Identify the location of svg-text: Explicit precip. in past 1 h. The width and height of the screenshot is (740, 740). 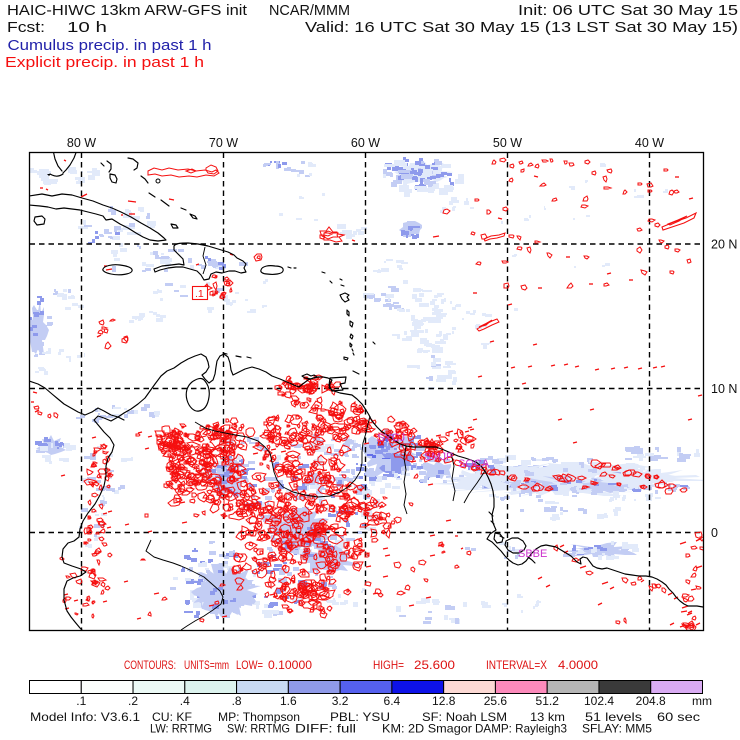
(104, 62).